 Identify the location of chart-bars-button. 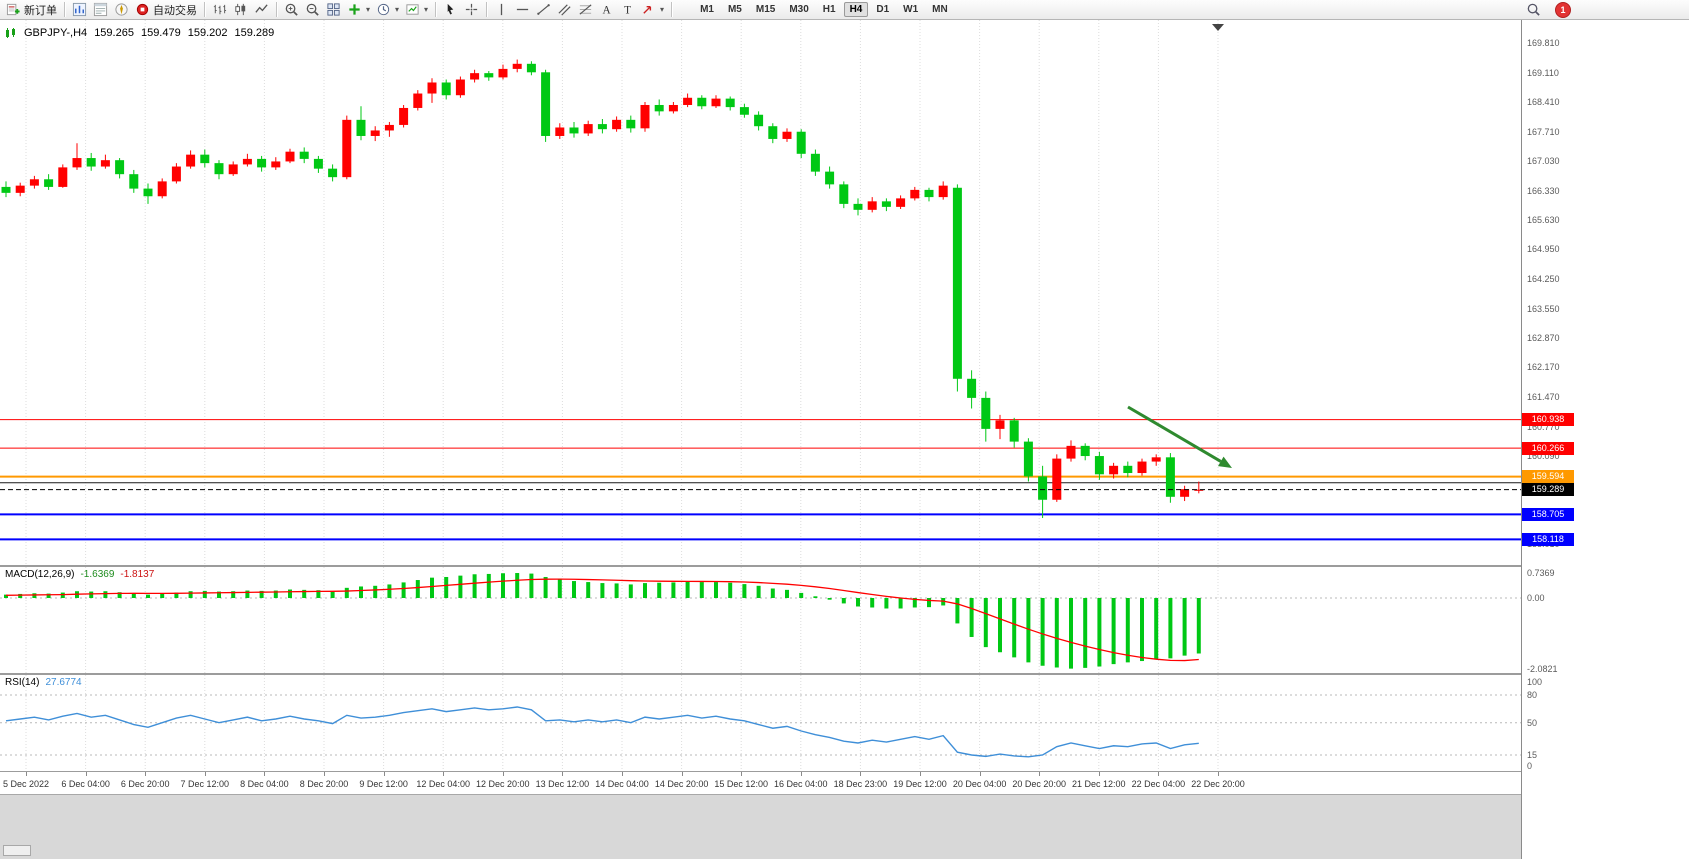
(219, 10).